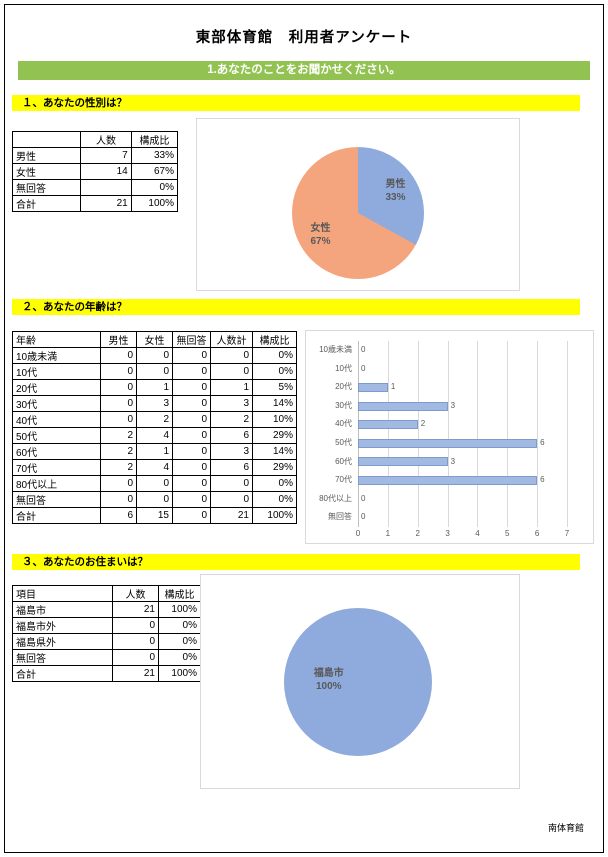 The height and width of the screenshot is (857, 608). What do you see at coordinates (56, 387) in the screenshot?
I see `table-cell: 20代` at bounding box center [56, 387].